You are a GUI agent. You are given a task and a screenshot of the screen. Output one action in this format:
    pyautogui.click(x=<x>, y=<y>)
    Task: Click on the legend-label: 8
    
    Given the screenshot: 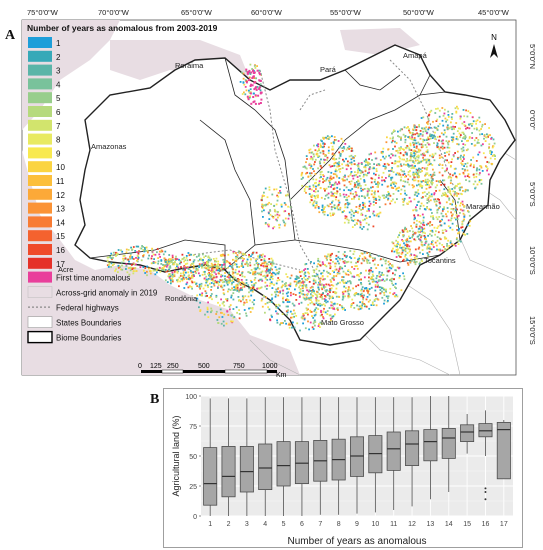 What is the action you would take?
    pyautogui.click(x=58, y=140)
    